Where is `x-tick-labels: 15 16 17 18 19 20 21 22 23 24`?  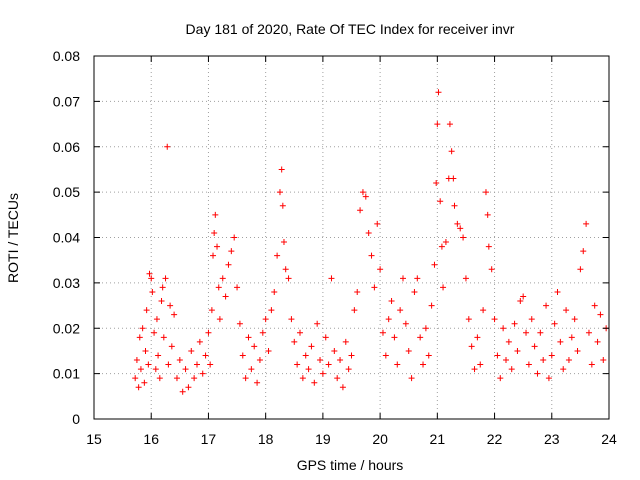
x-tick-labels: 15 16 17 18 19 20 21 22 23 24 is located at coordinates (351, 439).